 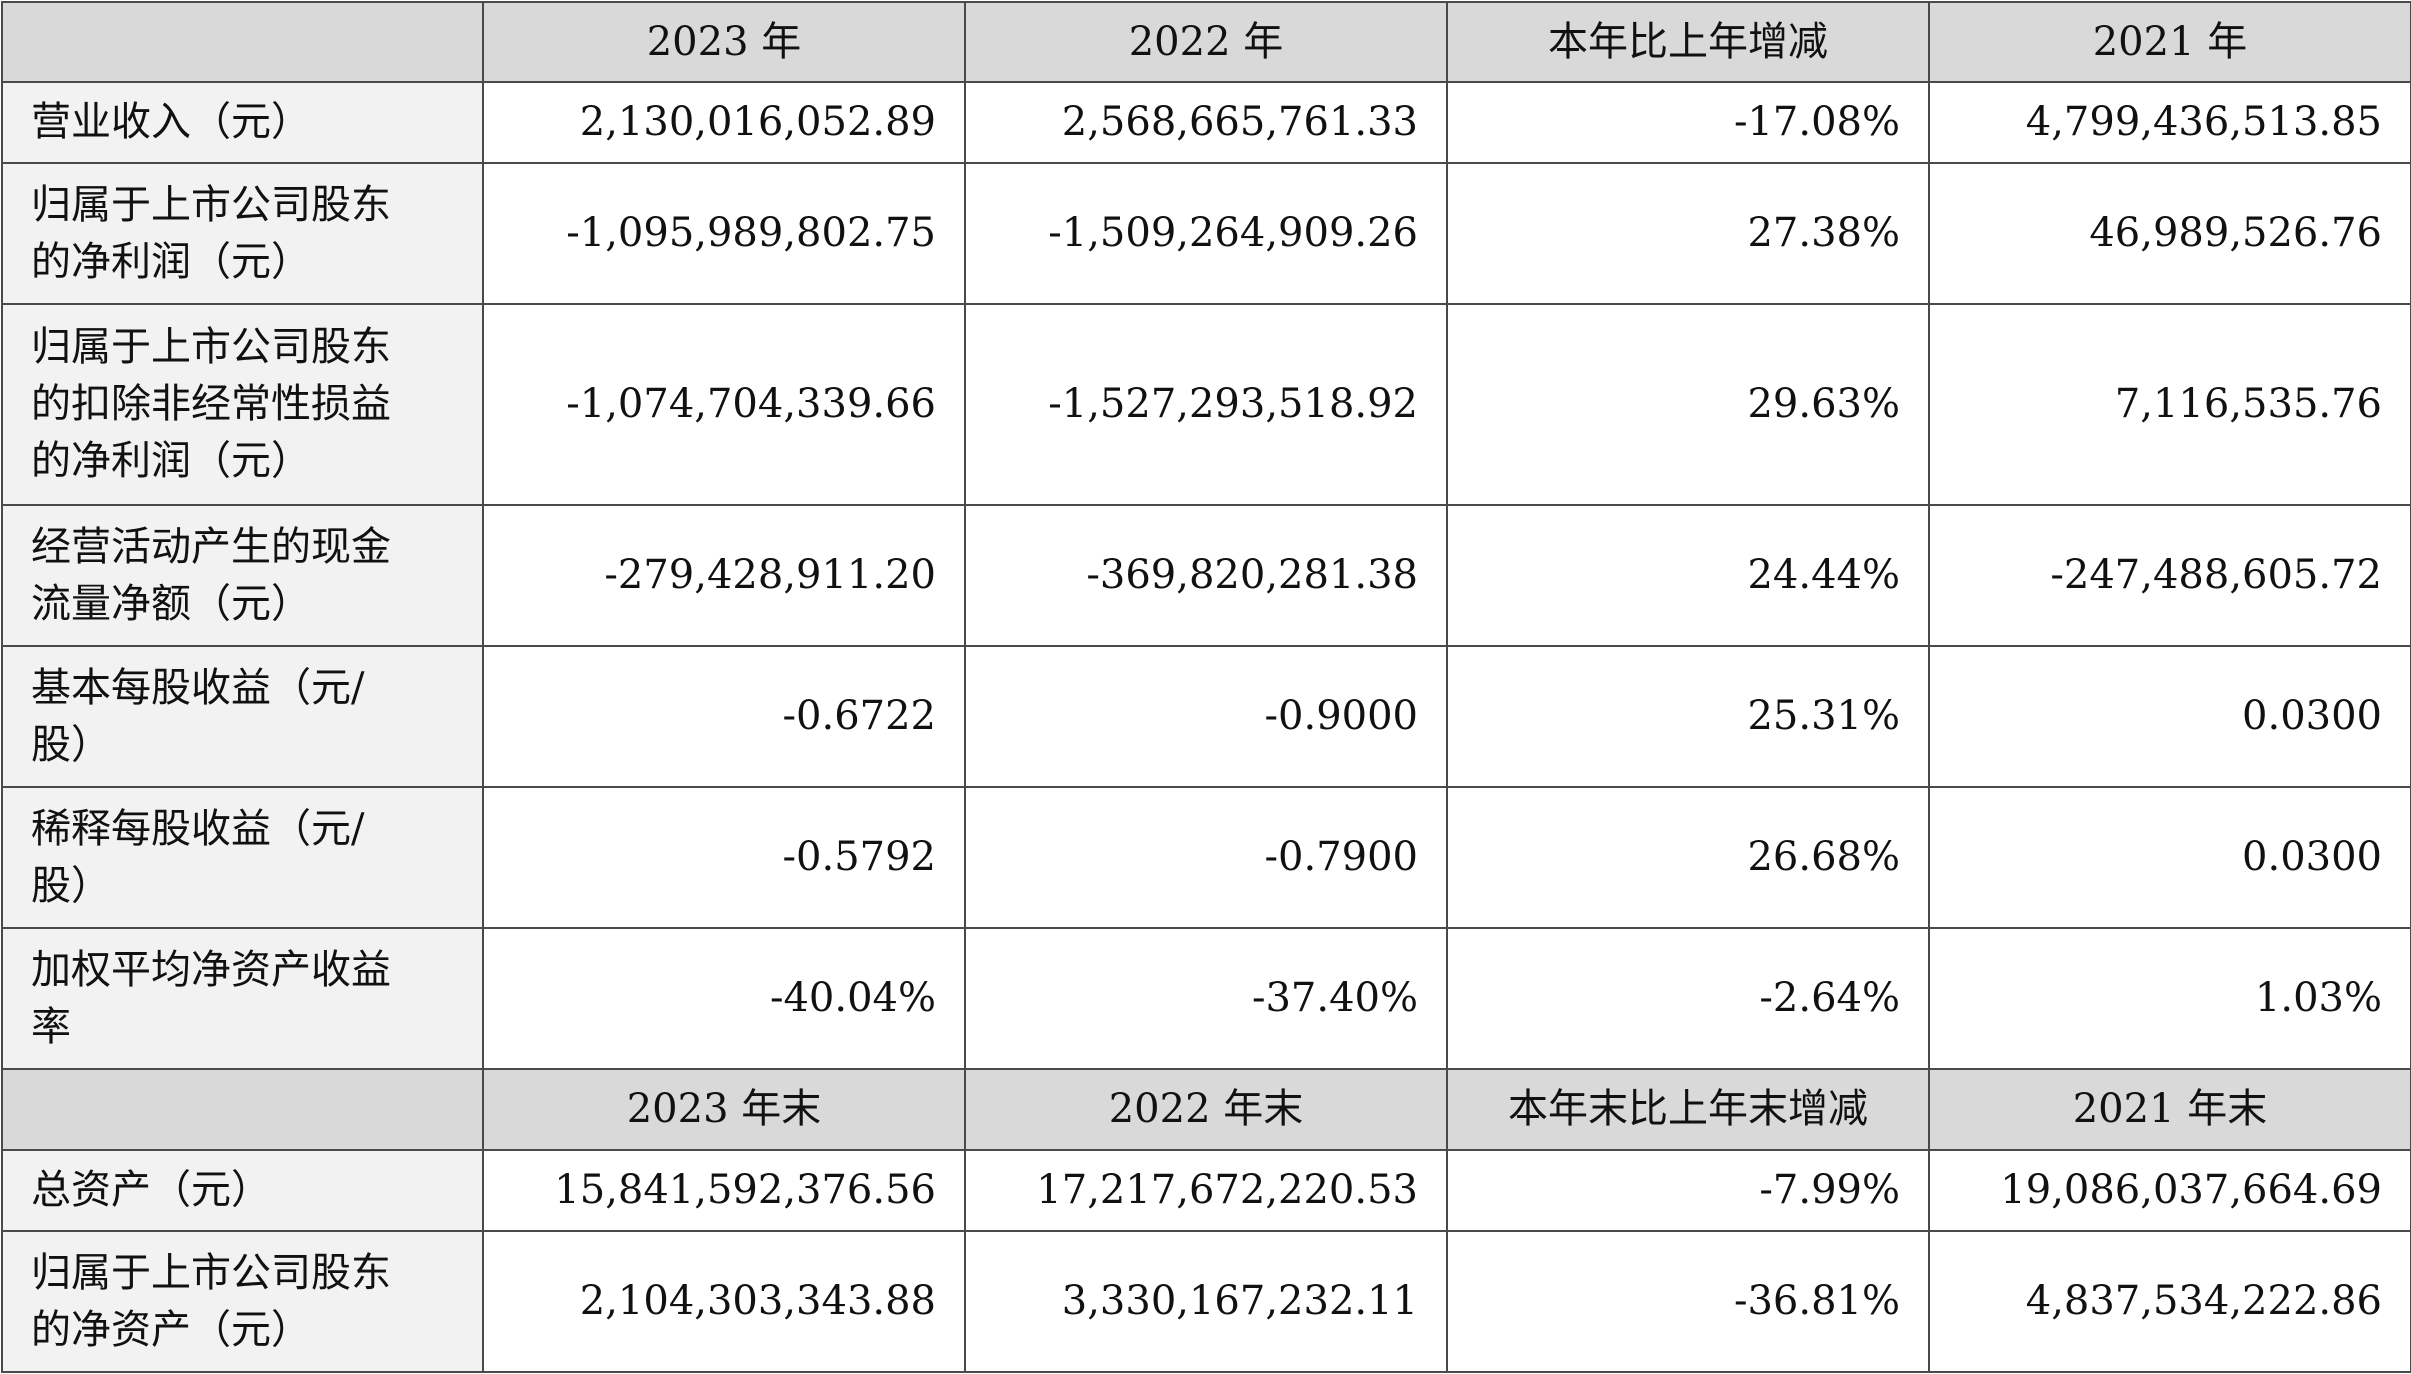 What do you see at coordinates (242, 575) in the screenshot?
I see `row-label: 经营活动产生的现金 流量净额（元）` at bounding box center [242, 575].